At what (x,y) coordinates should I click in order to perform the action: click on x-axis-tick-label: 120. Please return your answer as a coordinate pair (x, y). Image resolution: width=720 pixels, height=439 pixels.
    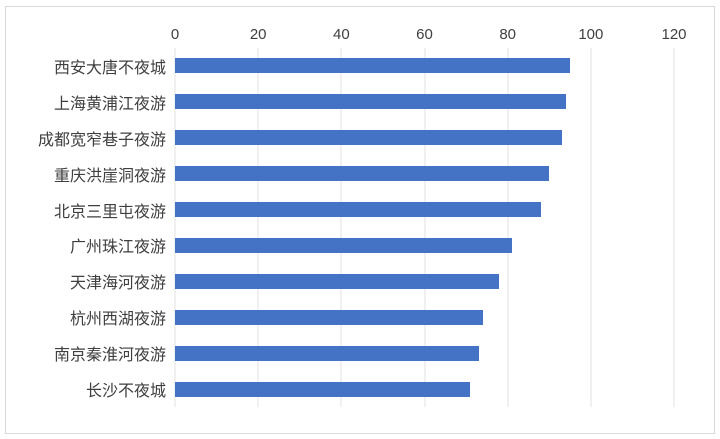
    Looking at the image, I should click on (674, 34).